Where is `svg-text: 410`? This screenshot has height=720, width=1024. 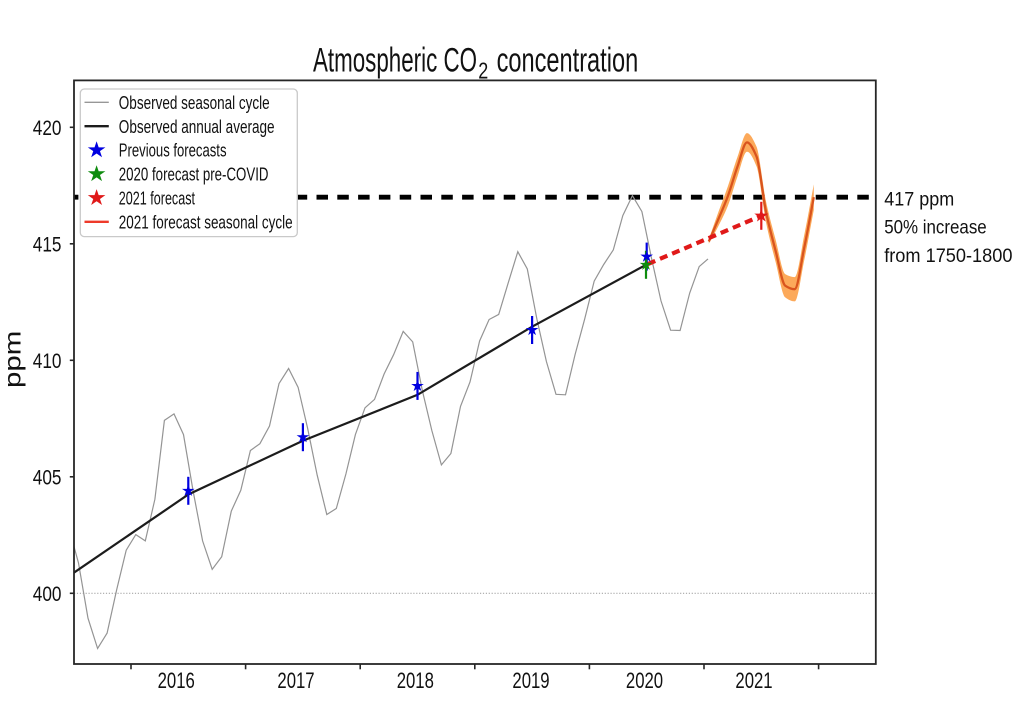 svg-text: 410 is located at coordinates (47, 361).